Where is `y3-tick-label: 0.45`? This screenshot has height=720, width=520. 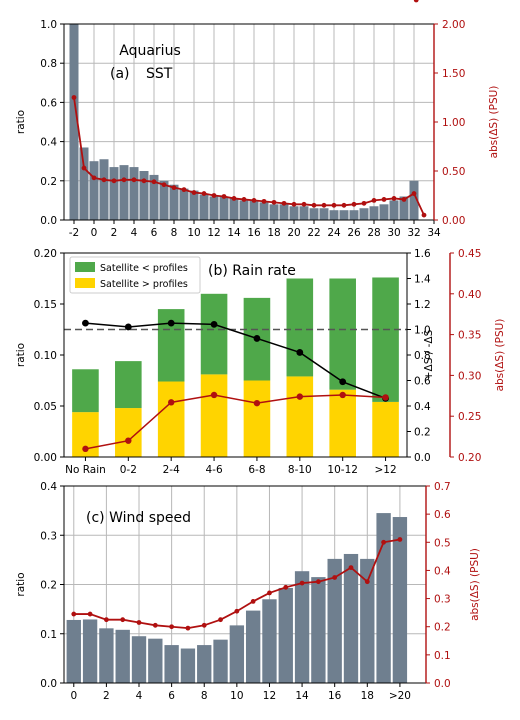 y3-tick-label: 0.45 is located at coordinates (469, 254).